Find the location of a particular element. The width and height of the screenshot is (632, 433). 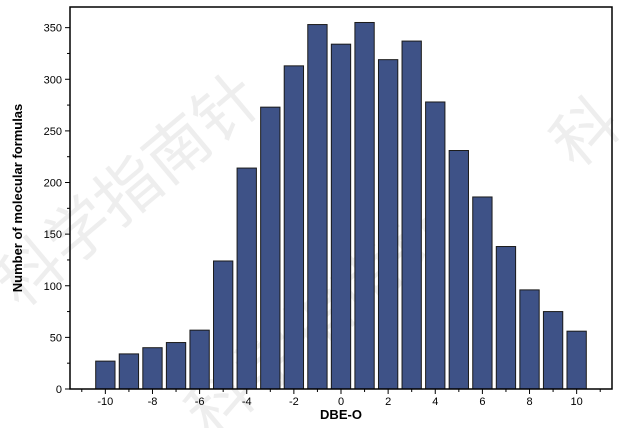

bar--8 is located at coordinates (152, 368).